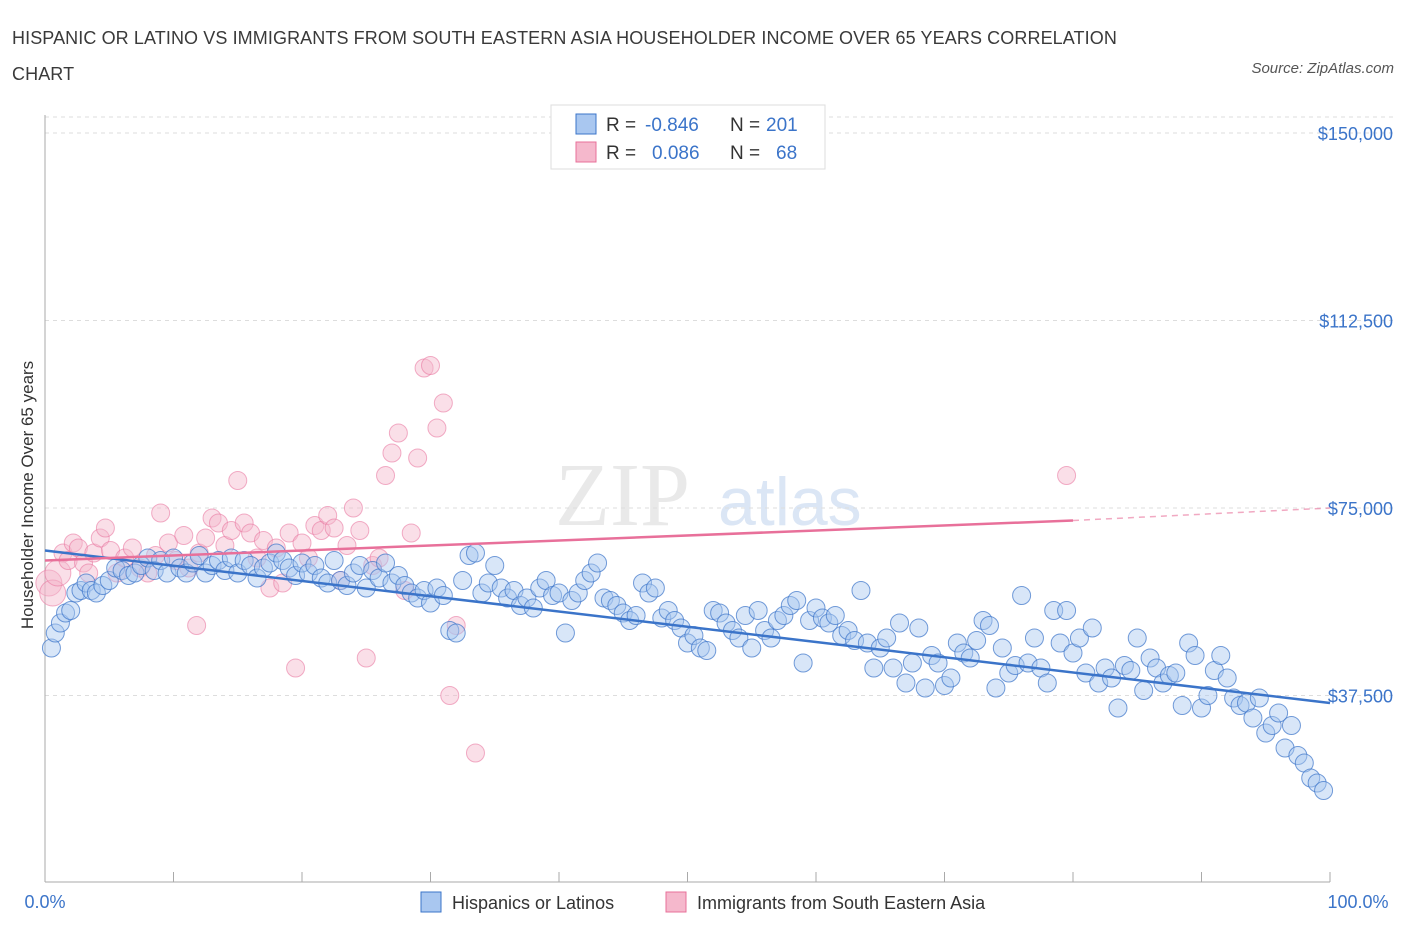 The width and height of the screenshot is (1406, 930). What do you see at coordinates (1357, 902) in the screenshot?
I see `x-tick-label-max: 100.0%` at bounding box center [1357, 902].